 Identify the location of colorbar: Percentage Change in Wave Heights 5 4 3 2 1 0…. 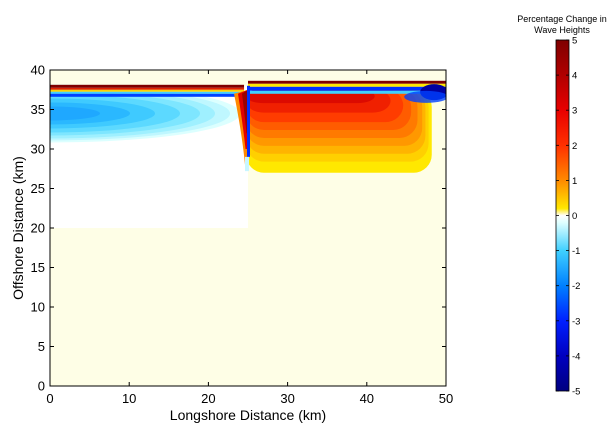
(562, 206).